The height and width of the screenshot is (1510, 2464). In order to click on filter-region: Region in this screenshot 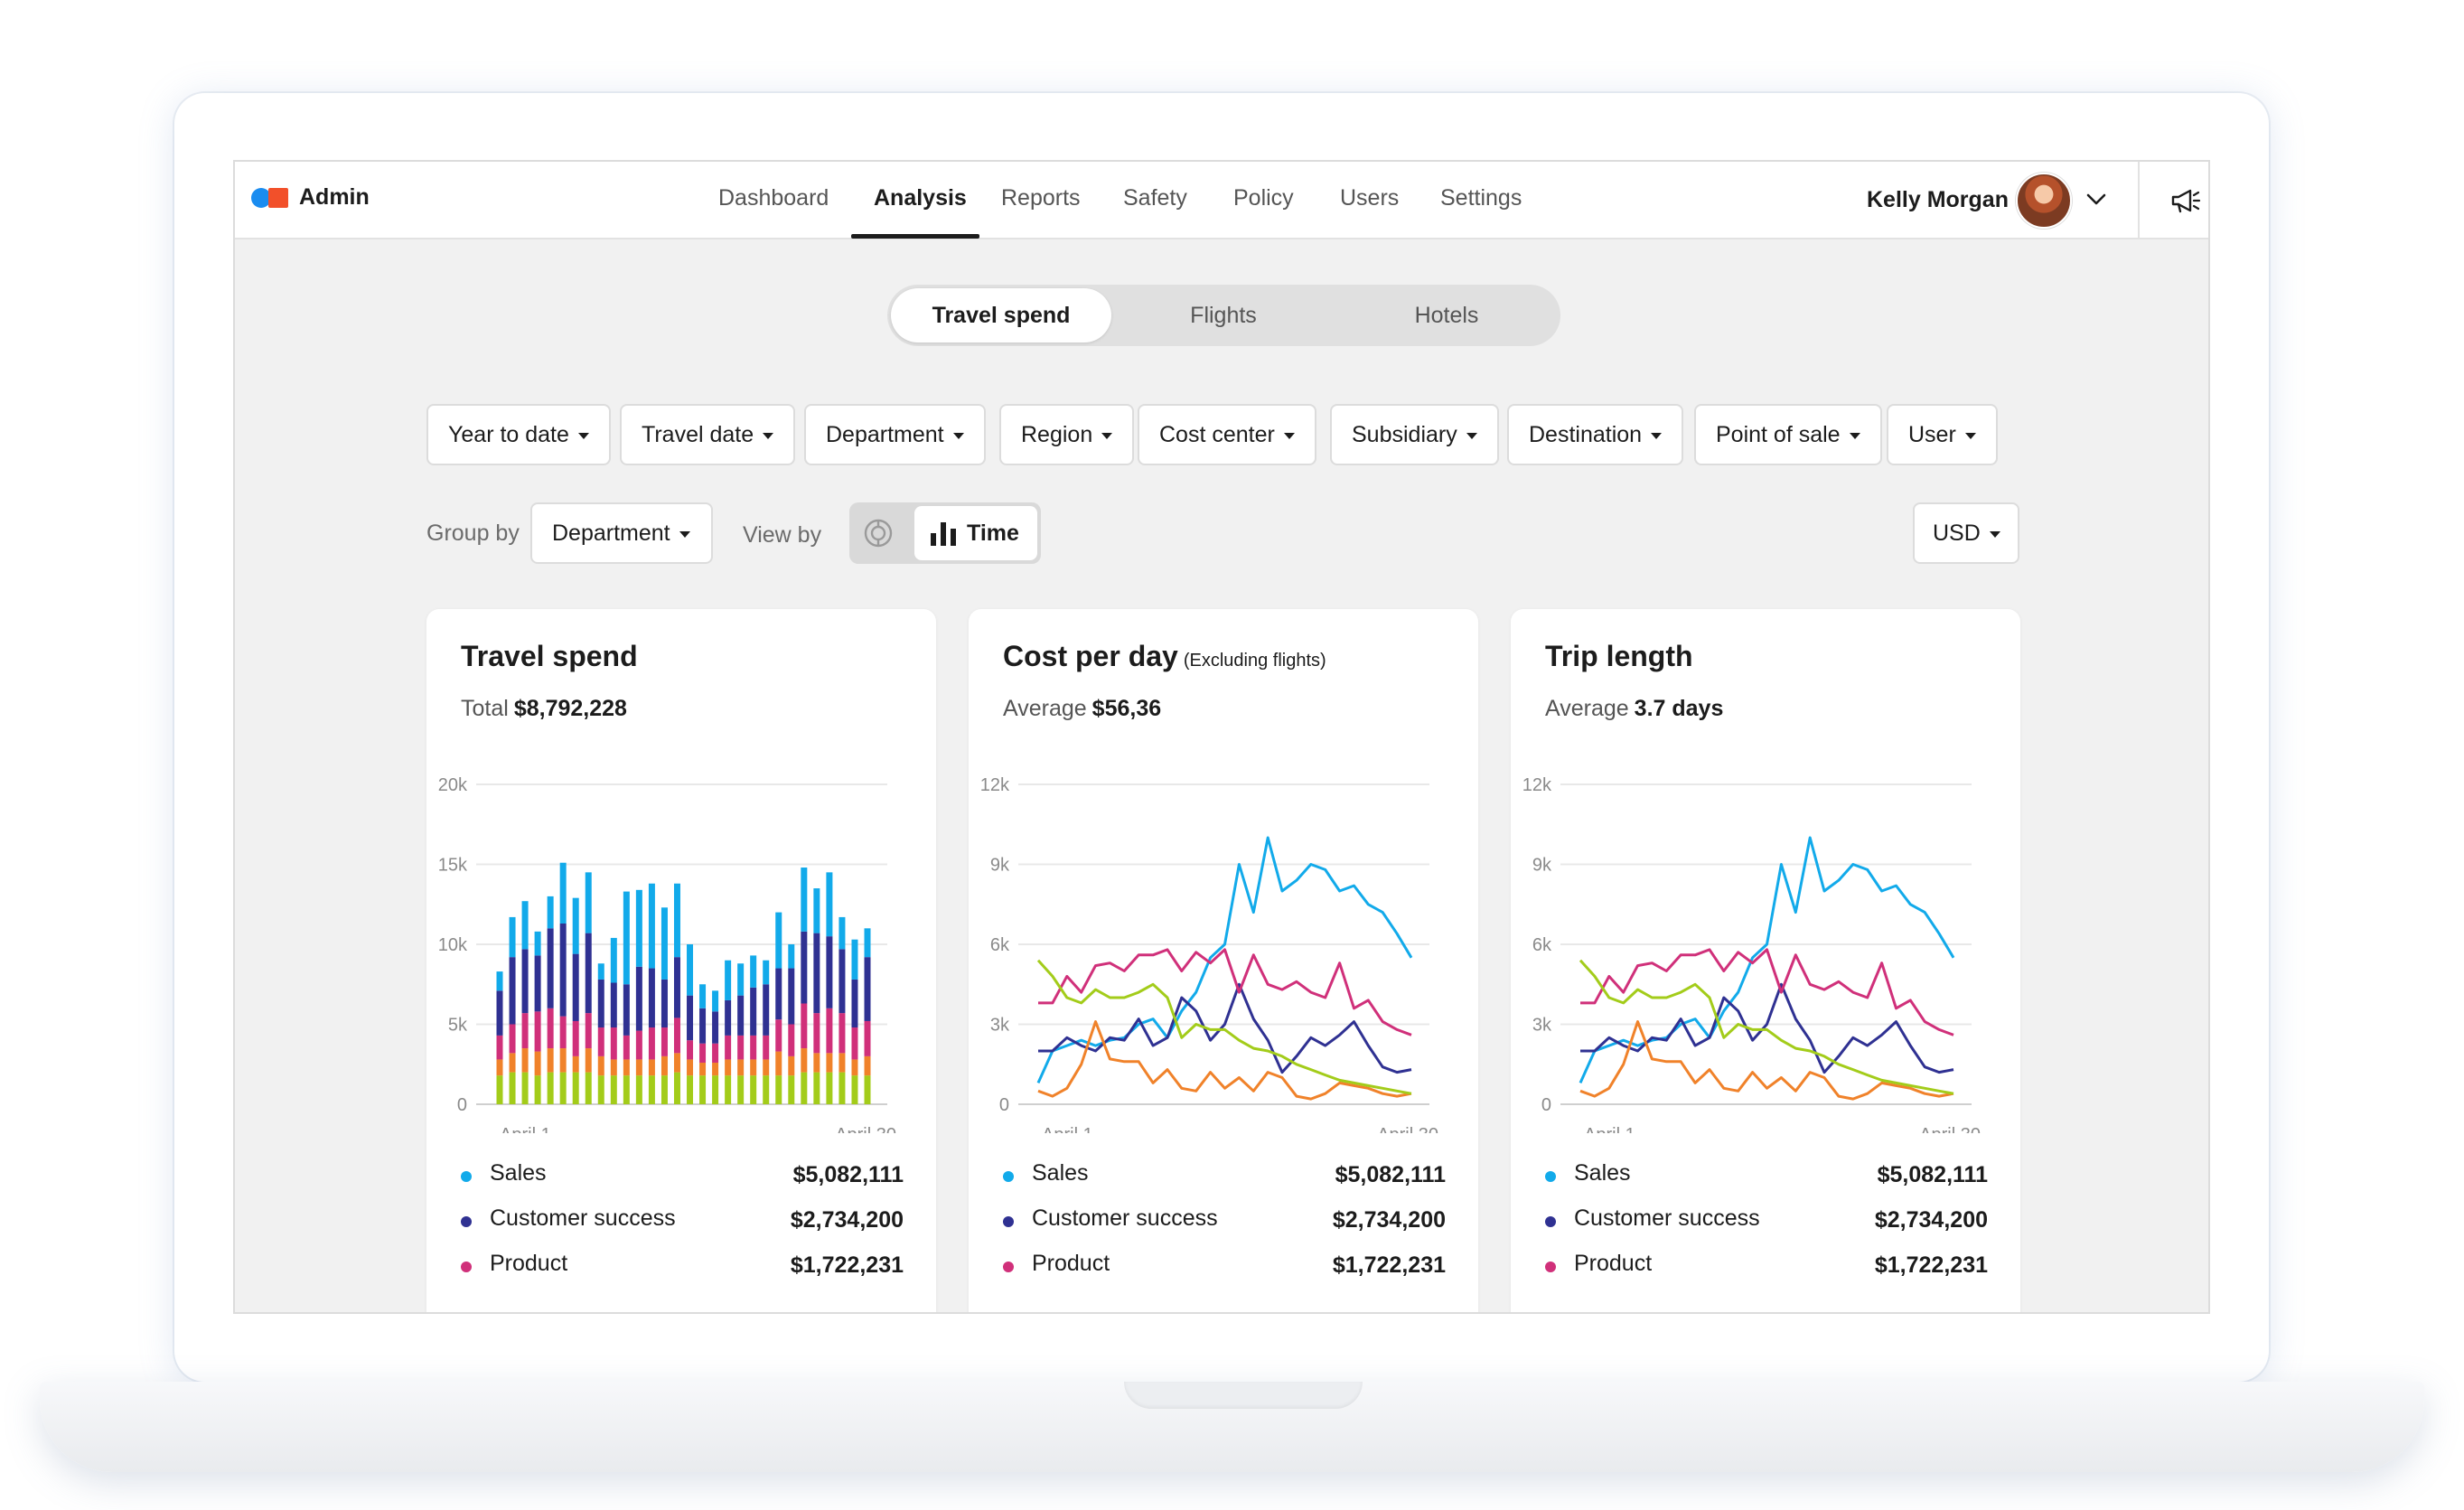, I will do `click(1067, 434)`.